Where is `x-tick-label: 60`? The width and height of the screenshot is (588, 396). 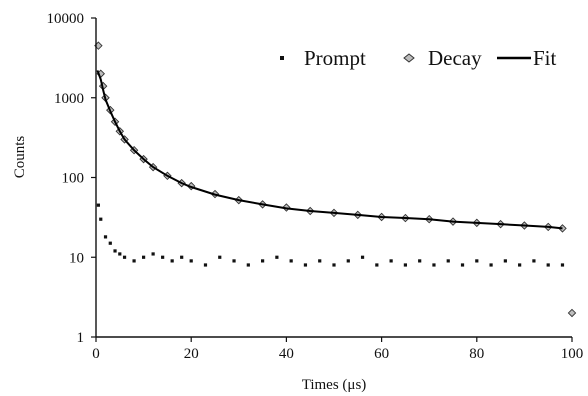 x-tick-label: 60 is located at coordinates (381, 354).